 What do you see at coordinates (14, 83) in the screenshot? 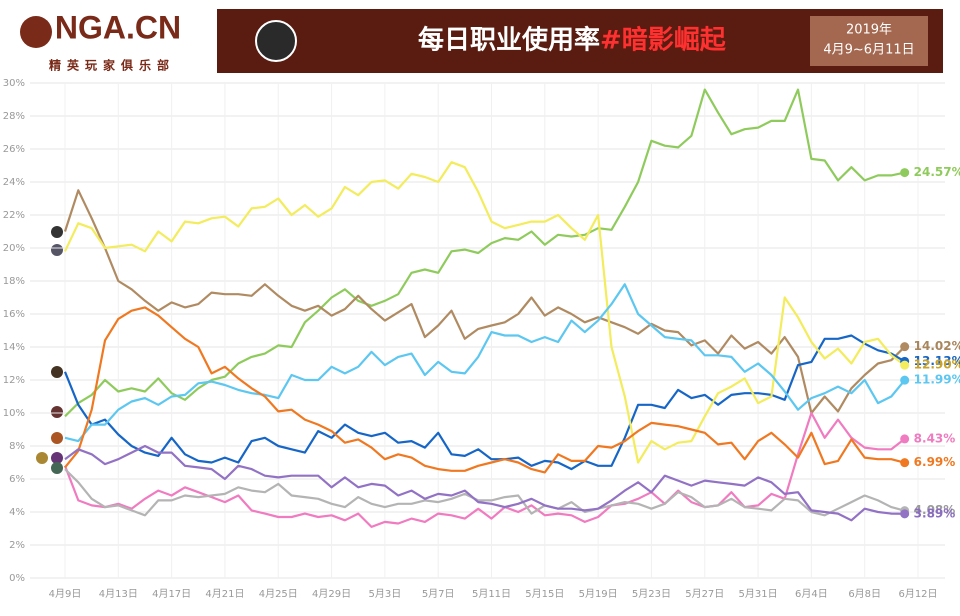
I see `y-tick-label: 30%` at bounding box center [14, 83].